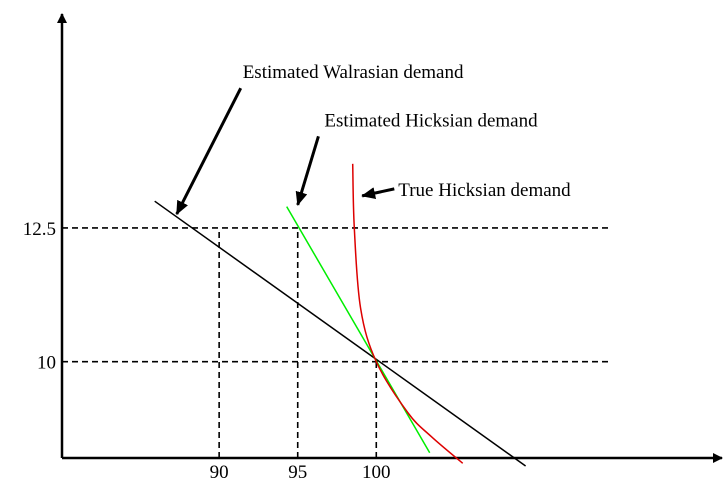 The height and width of the screenshot is (480, 726). What do you see at coordinates (407, 313) in the screenshot?
I see `series-true-hicksian-line` at bounding box center [407, 313].